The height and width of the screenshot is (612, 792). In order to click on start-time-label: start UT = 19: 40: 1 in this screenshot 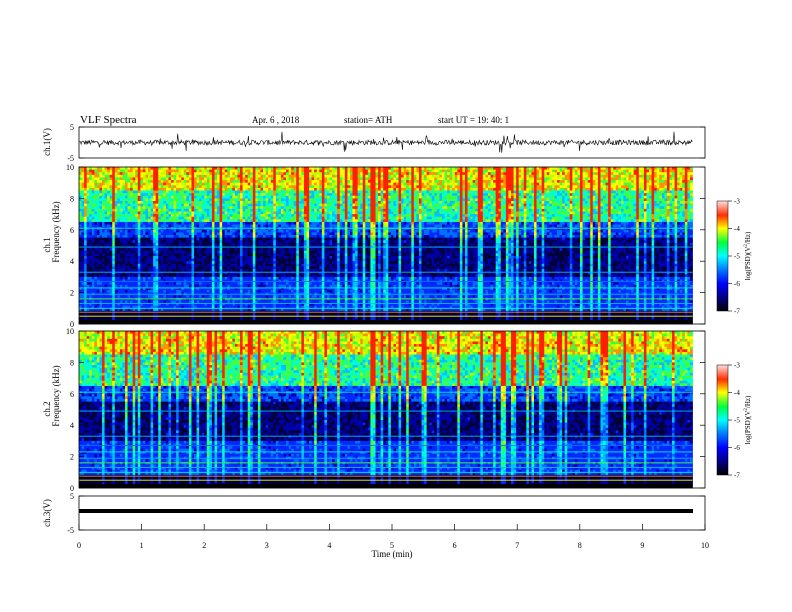, I will do `click(473, 120)`.